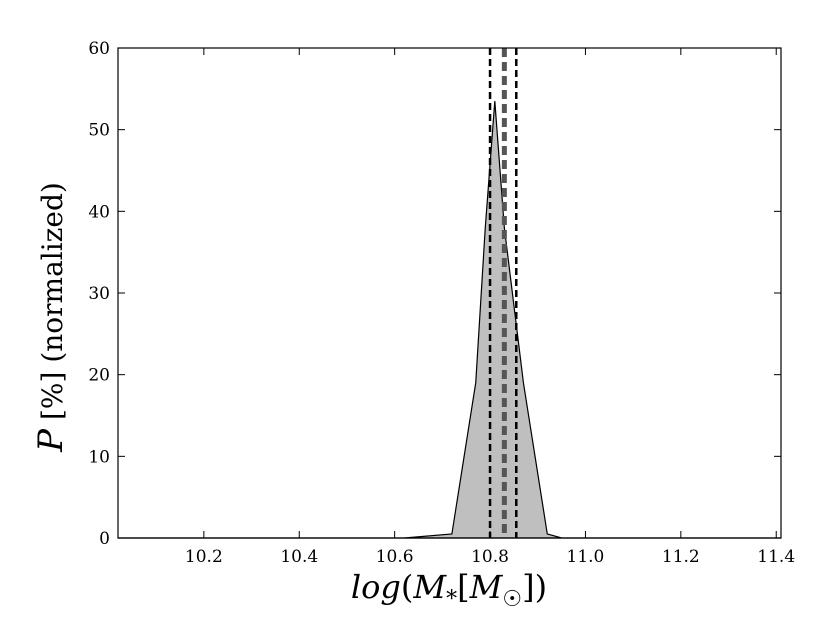 The height and width of the screenshot is (626, 830). I want to click on y-axis-title: P [%] (normalized), so click(51, 317).